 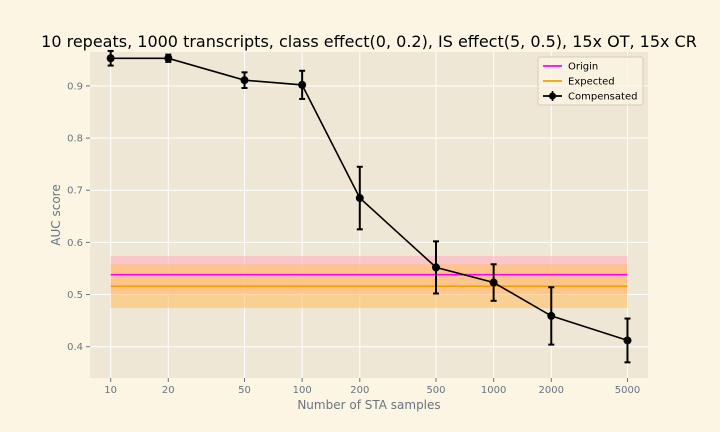 I want to click on legend-label-expected: Expected, so click(x=591, y=82).